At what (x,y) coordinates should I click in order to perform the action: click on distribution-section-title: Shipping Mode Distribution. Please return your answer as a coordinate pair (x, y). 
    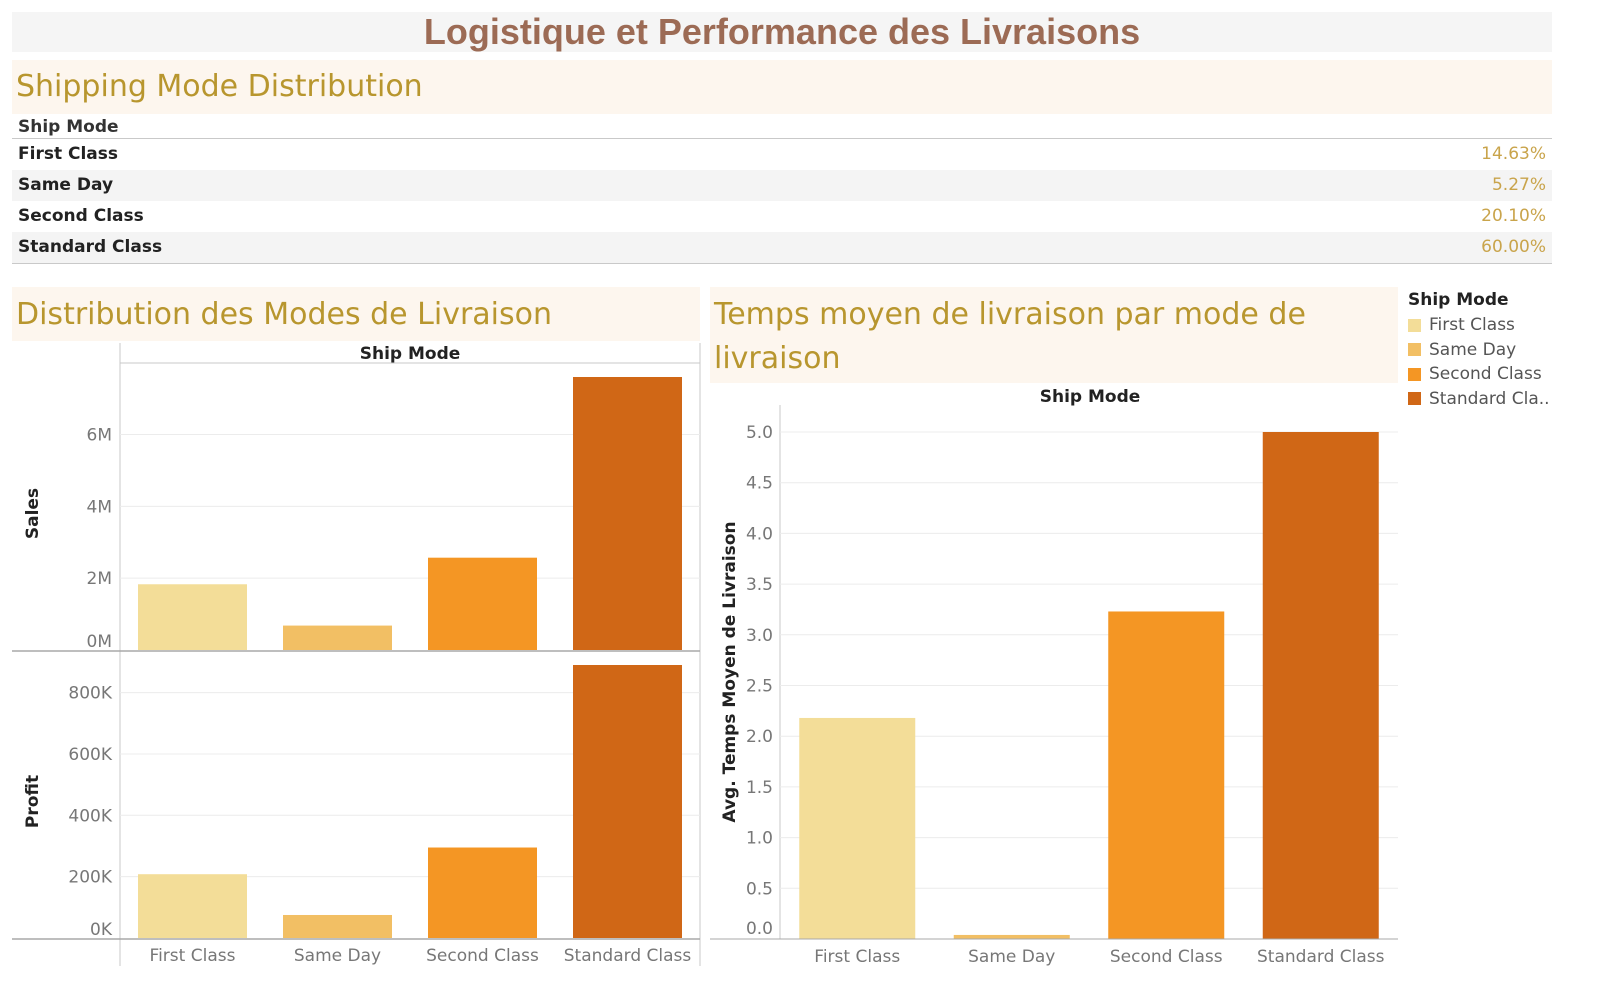
    Looking at the image, I should click on (782, 87).